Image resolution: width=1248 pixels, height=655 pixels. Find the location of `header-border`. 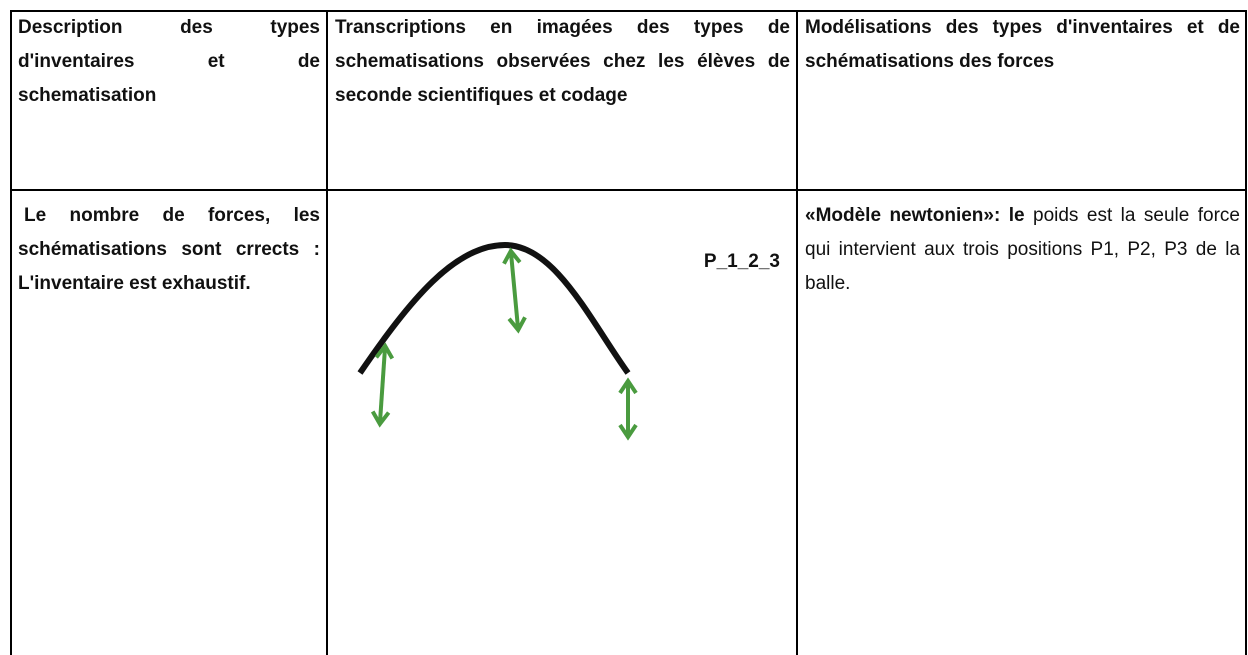

header-border is located at coordinates (628, 190).